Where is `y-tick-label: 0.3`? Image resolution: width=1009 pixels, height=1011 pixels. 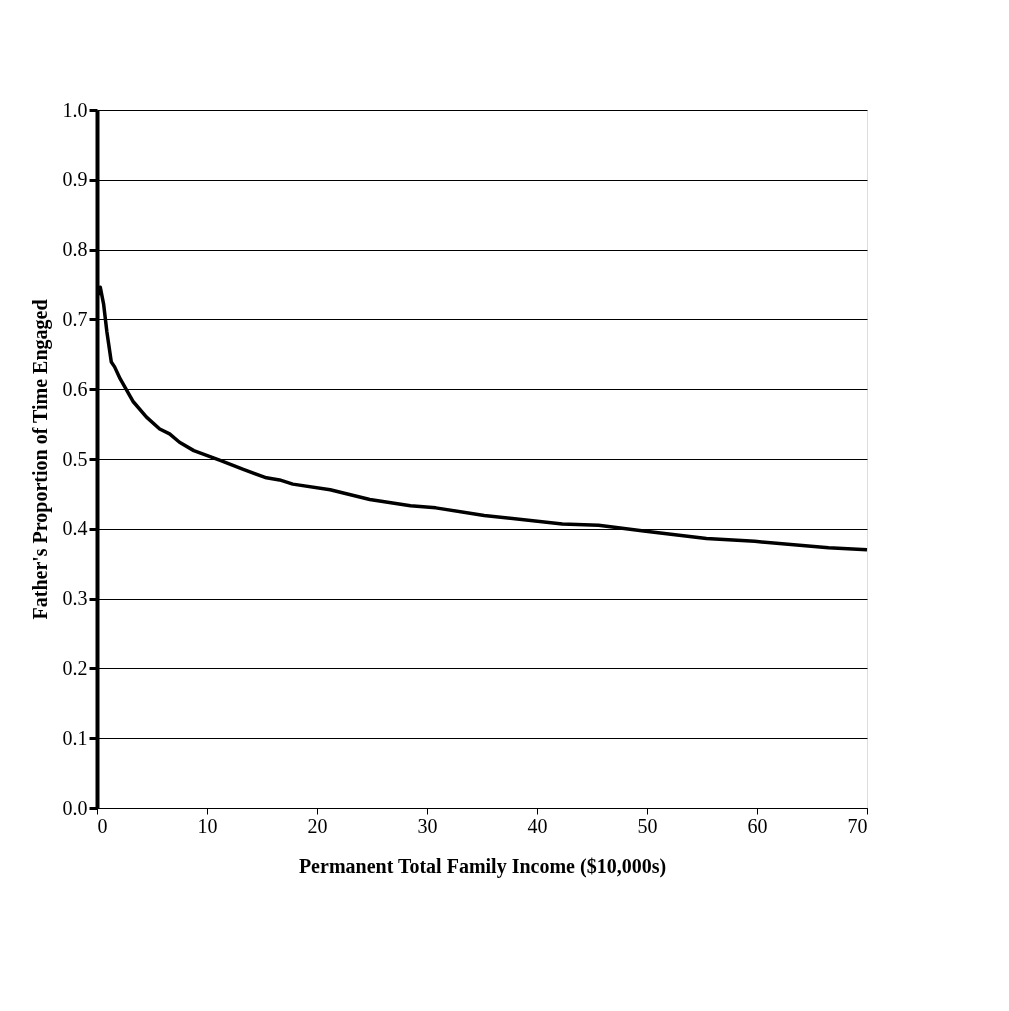
y-tick-label: 0.3 is located at coordinates (75, 598).